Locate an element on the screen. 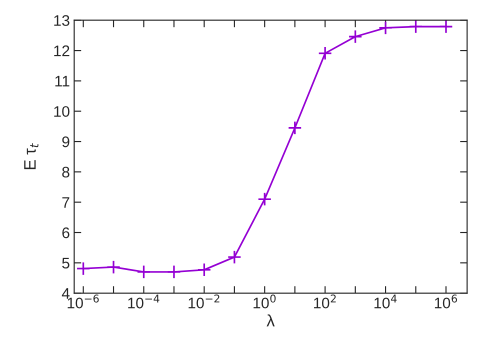 This screenshot has height=349, width=498. y-tick-label: 4 is located at coordinates (66, 293).